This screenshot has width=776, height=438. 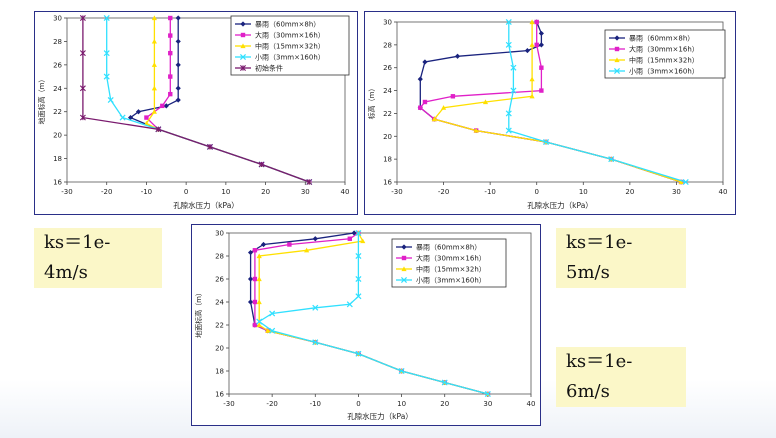 I want to click on y-tick-label: 22, so click(x=219, y=326).